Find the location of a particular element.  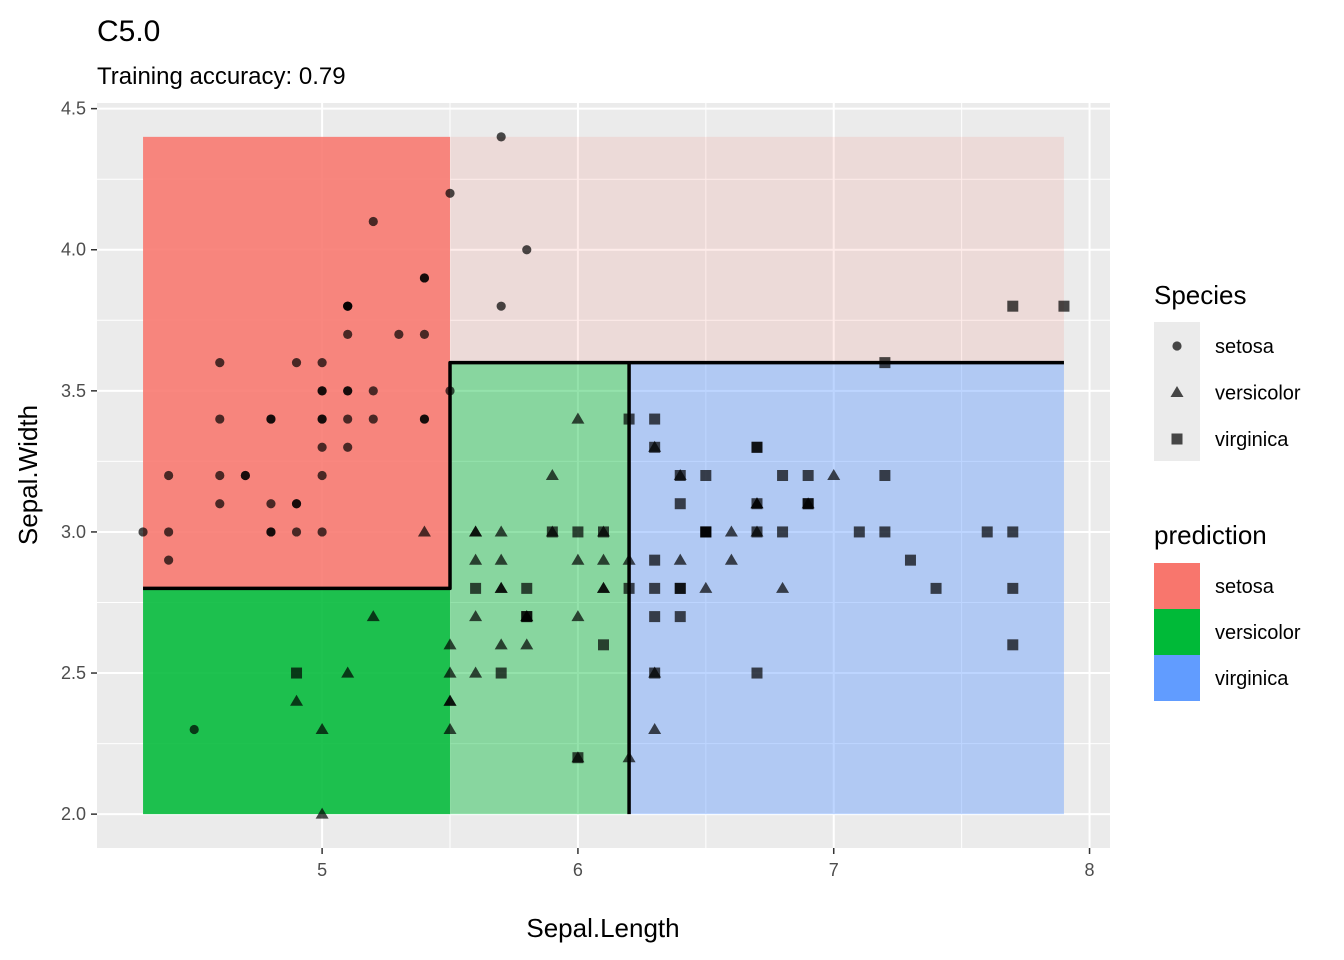

y-axis-label: Sepal.Width is located at coordinates (28, 475).